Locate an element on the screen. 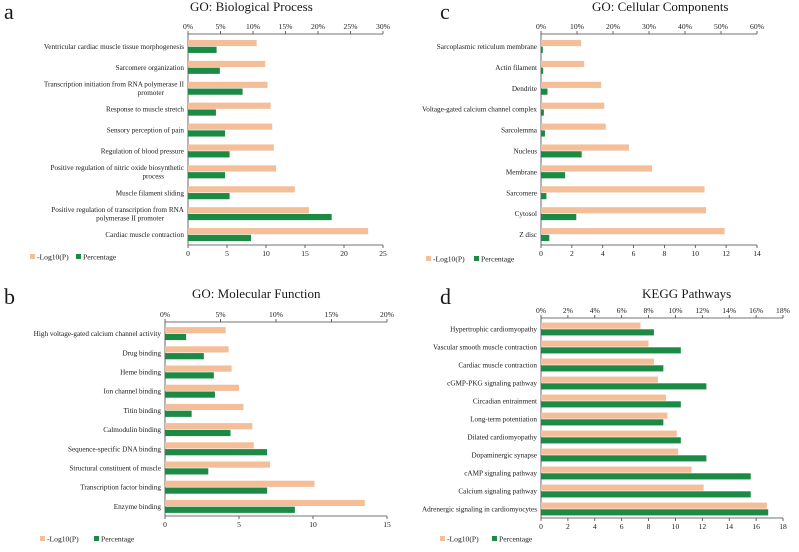 The width and height of the screenshot is (799, 552). top-tick-label: 20% is located at coordinates (387, 314).